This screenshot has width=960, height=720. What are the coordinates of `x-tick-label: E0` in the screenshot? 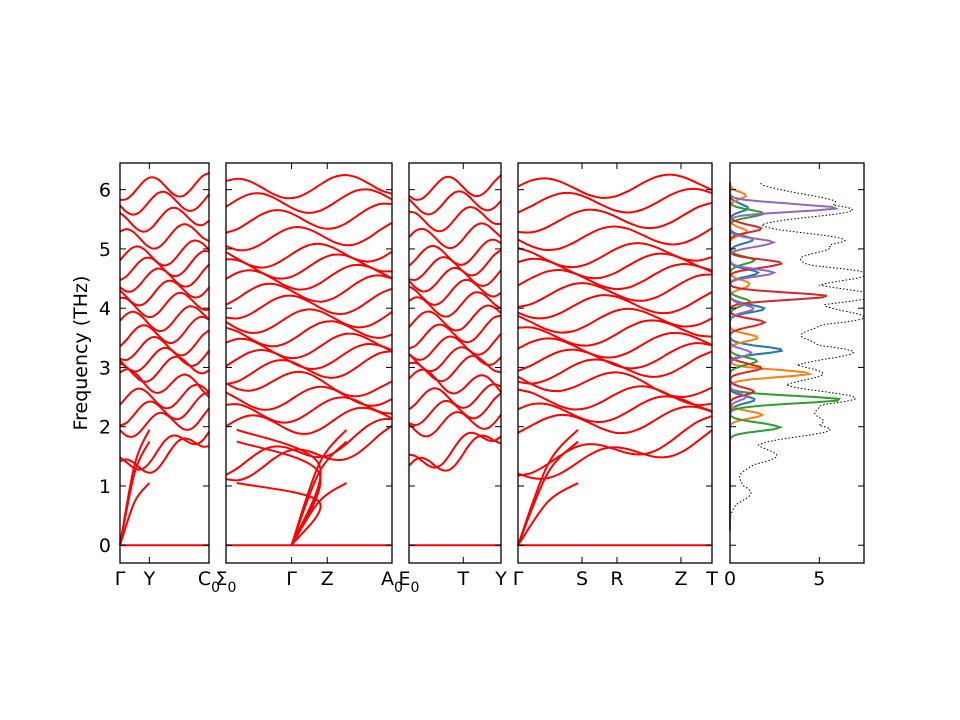 It's located at (409, 582).